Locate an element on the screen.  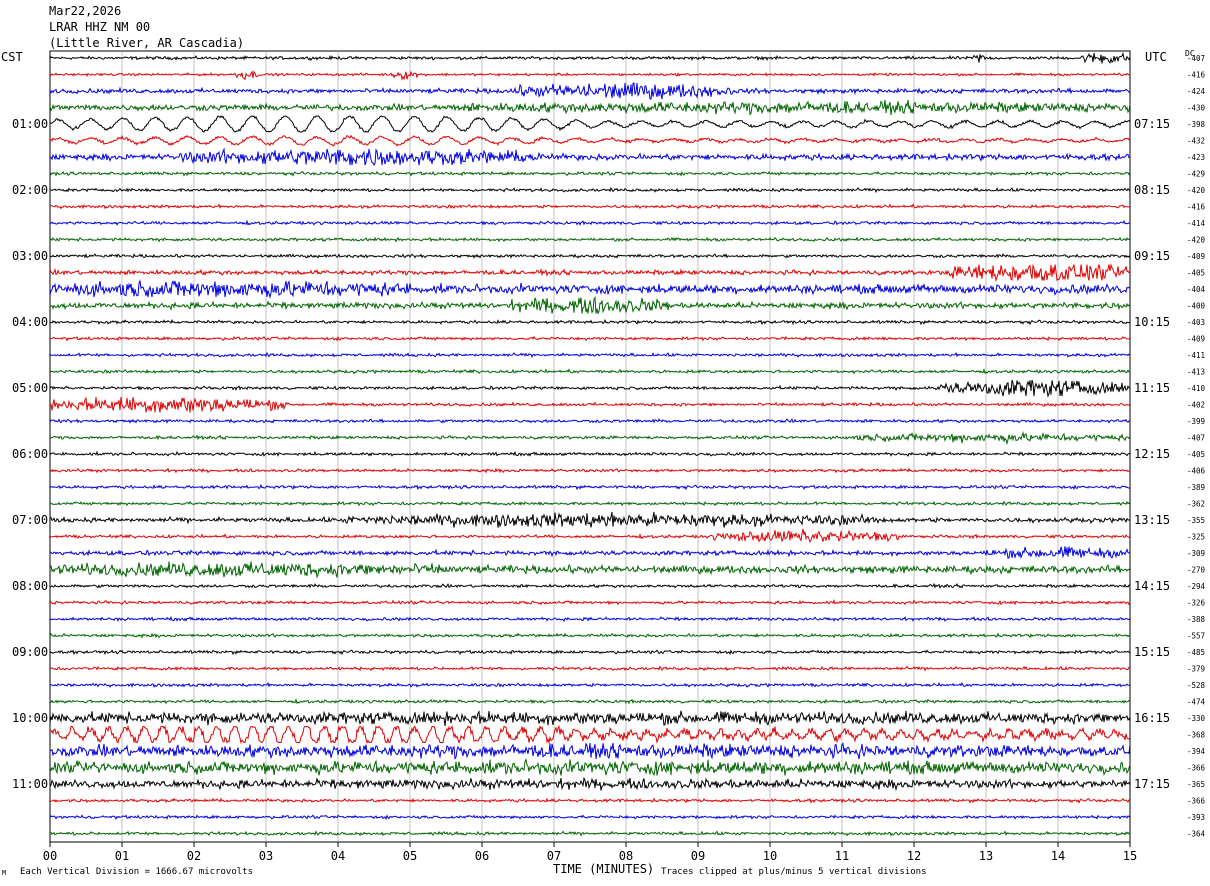
left-hour-label: 02:00 is located at coordinates (30, 190).